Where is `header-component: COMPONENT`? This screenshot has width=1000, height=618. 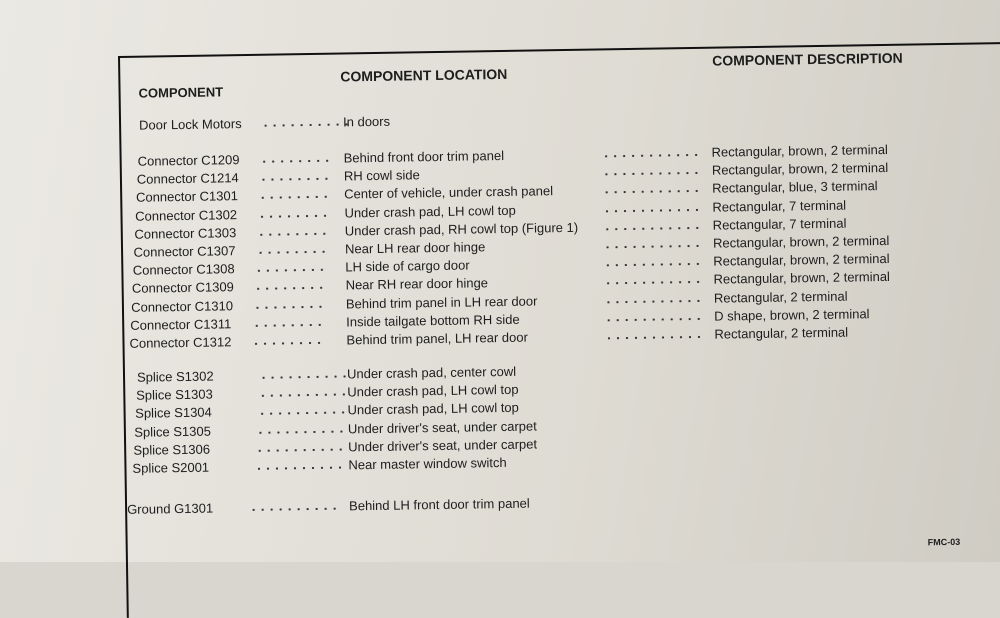 header-component: COMPONENT is located at coordinates (181, 92).